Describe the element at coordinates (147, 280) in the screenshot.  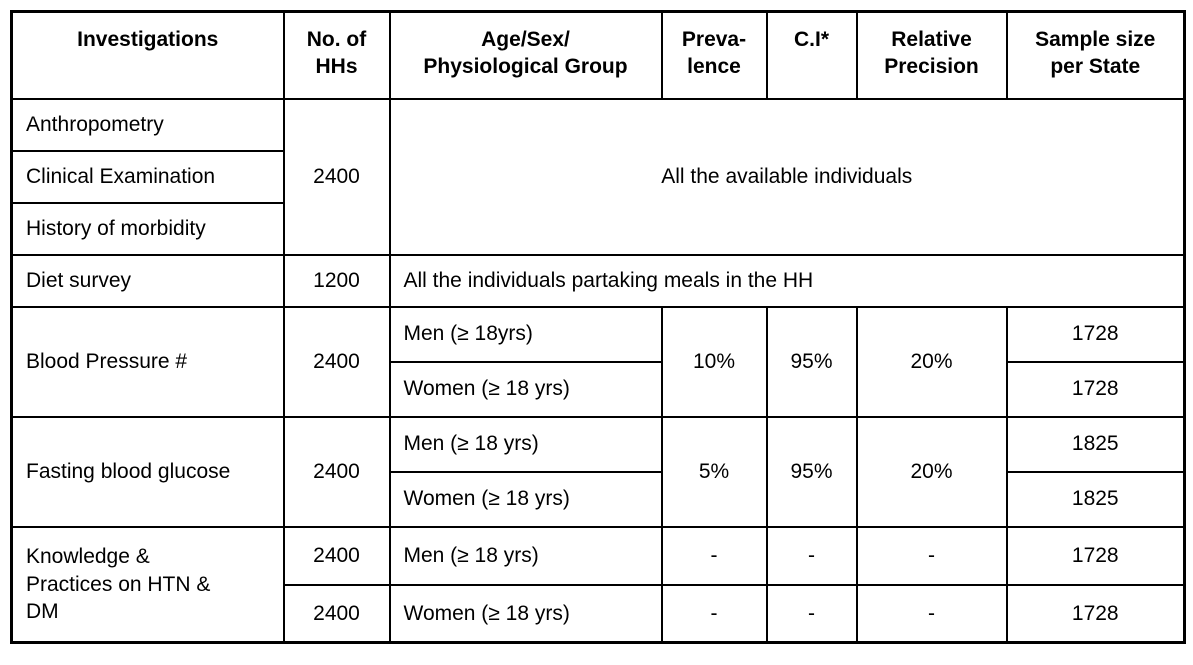
I see `investigation-diet-survey: Diet survey` at that location.